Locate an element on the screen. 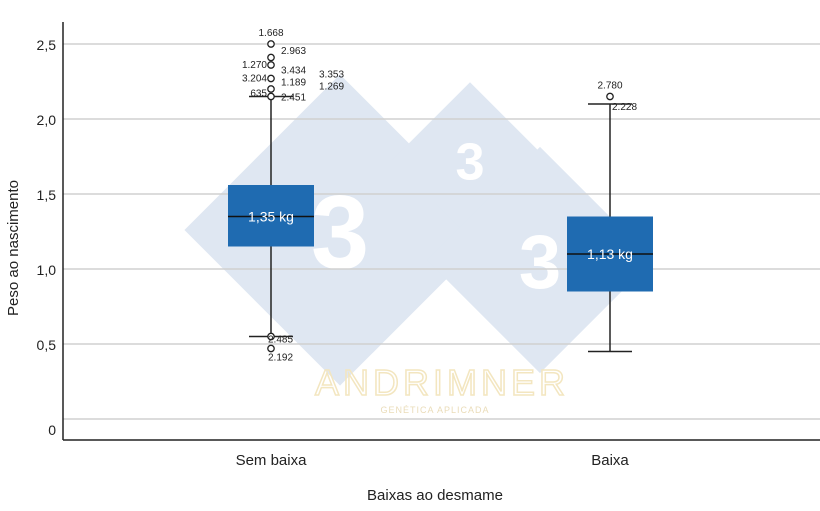 The height and width of the screenshot is (511, 820). outlier-label: 2.192 is located at coordinates (280, 358).